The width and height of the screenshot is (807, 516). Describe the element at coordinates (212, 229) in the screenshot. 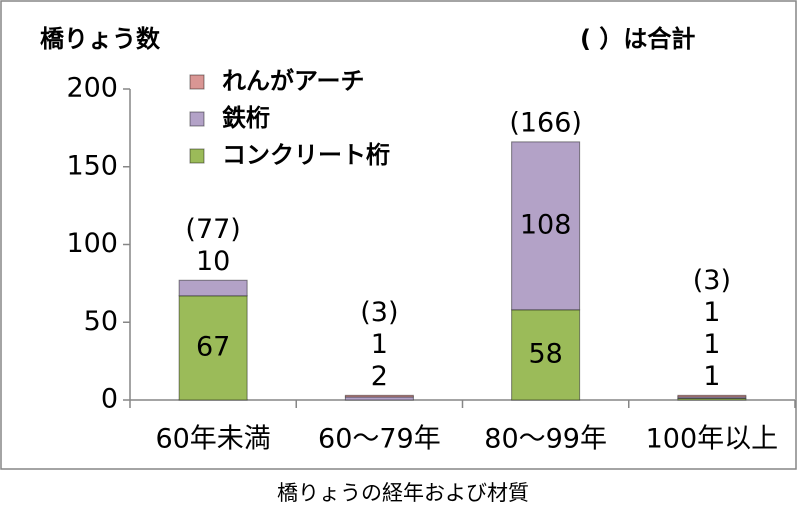

I see `total-label: (77)` at that location.